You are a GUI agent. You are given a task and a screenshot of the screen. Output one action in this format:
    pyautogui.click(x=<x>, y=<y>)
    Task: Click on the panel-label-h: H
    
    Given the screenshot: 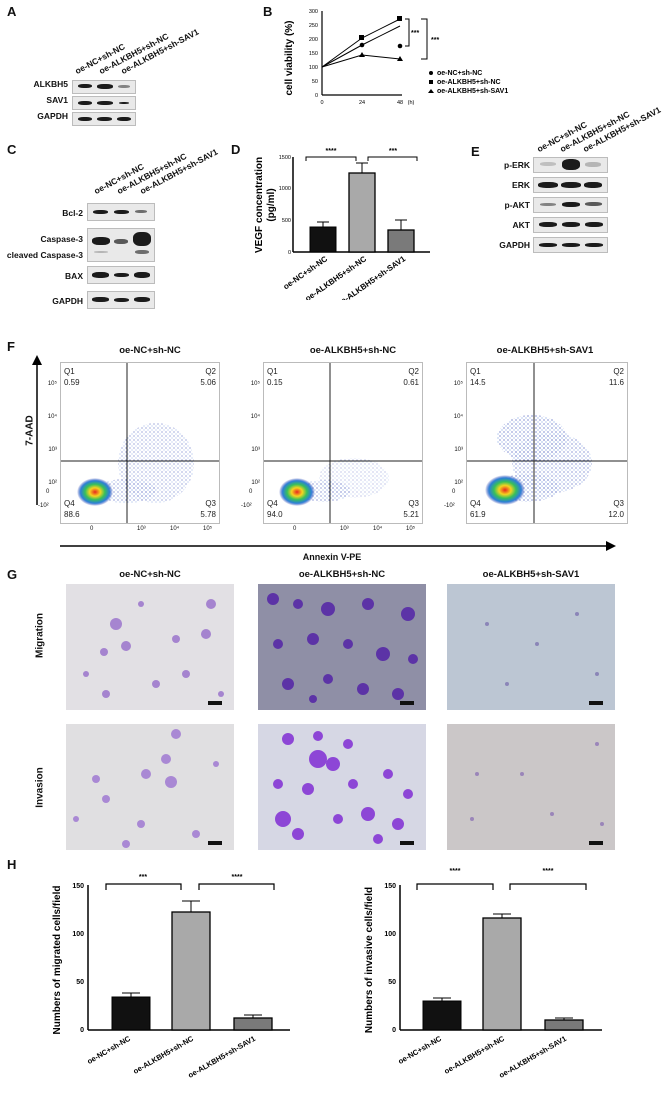 What is the action you would take?
    pyautogui.click(x=12, y=864)
    